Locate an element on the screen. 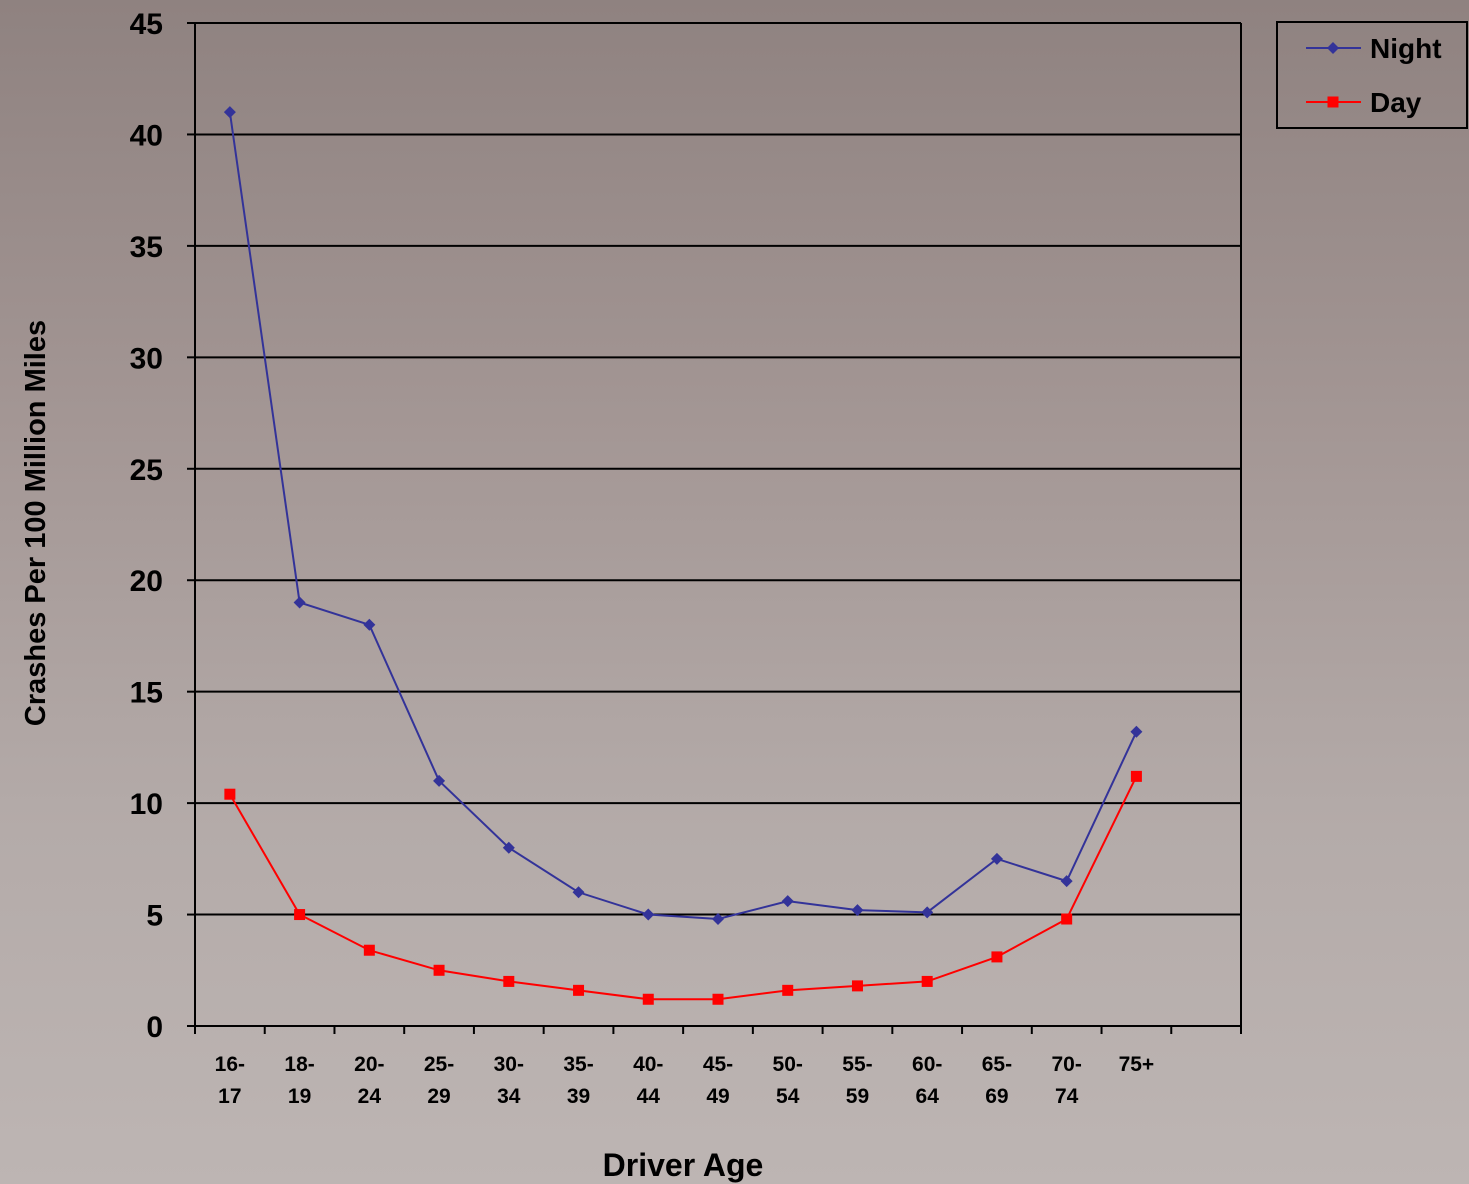 The height and width of the screenshot is (1184, 1469). x-tick-label: 39 is located at coordinates (578, 1096).